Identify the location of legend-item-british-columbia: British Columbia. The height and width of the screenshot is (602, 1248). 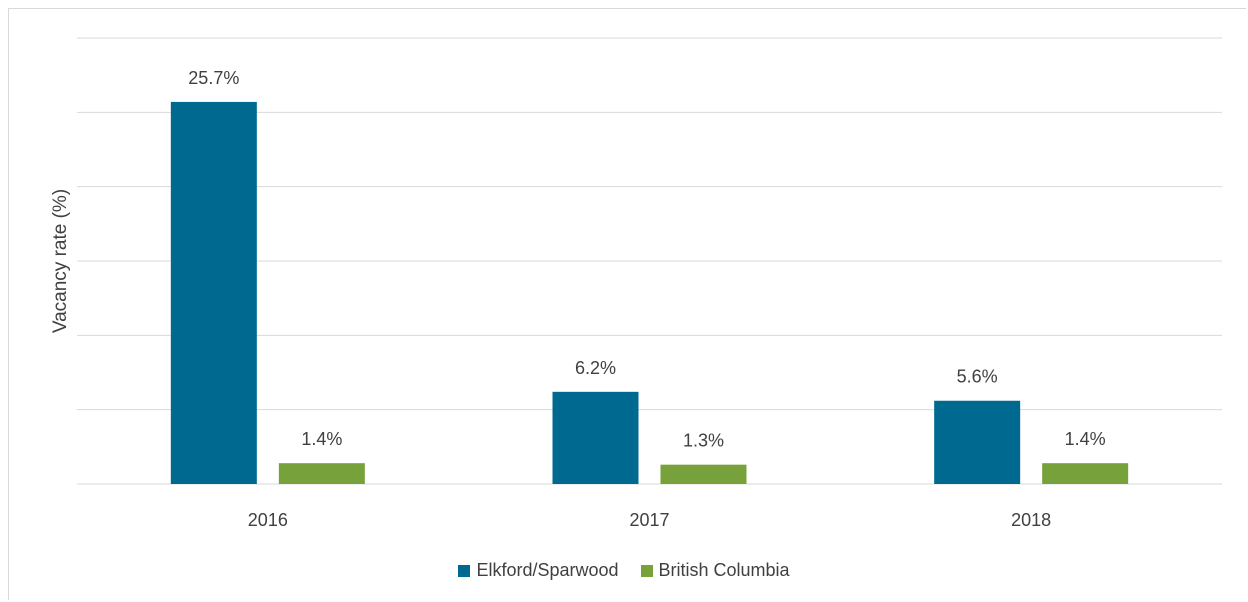
(715, 570).